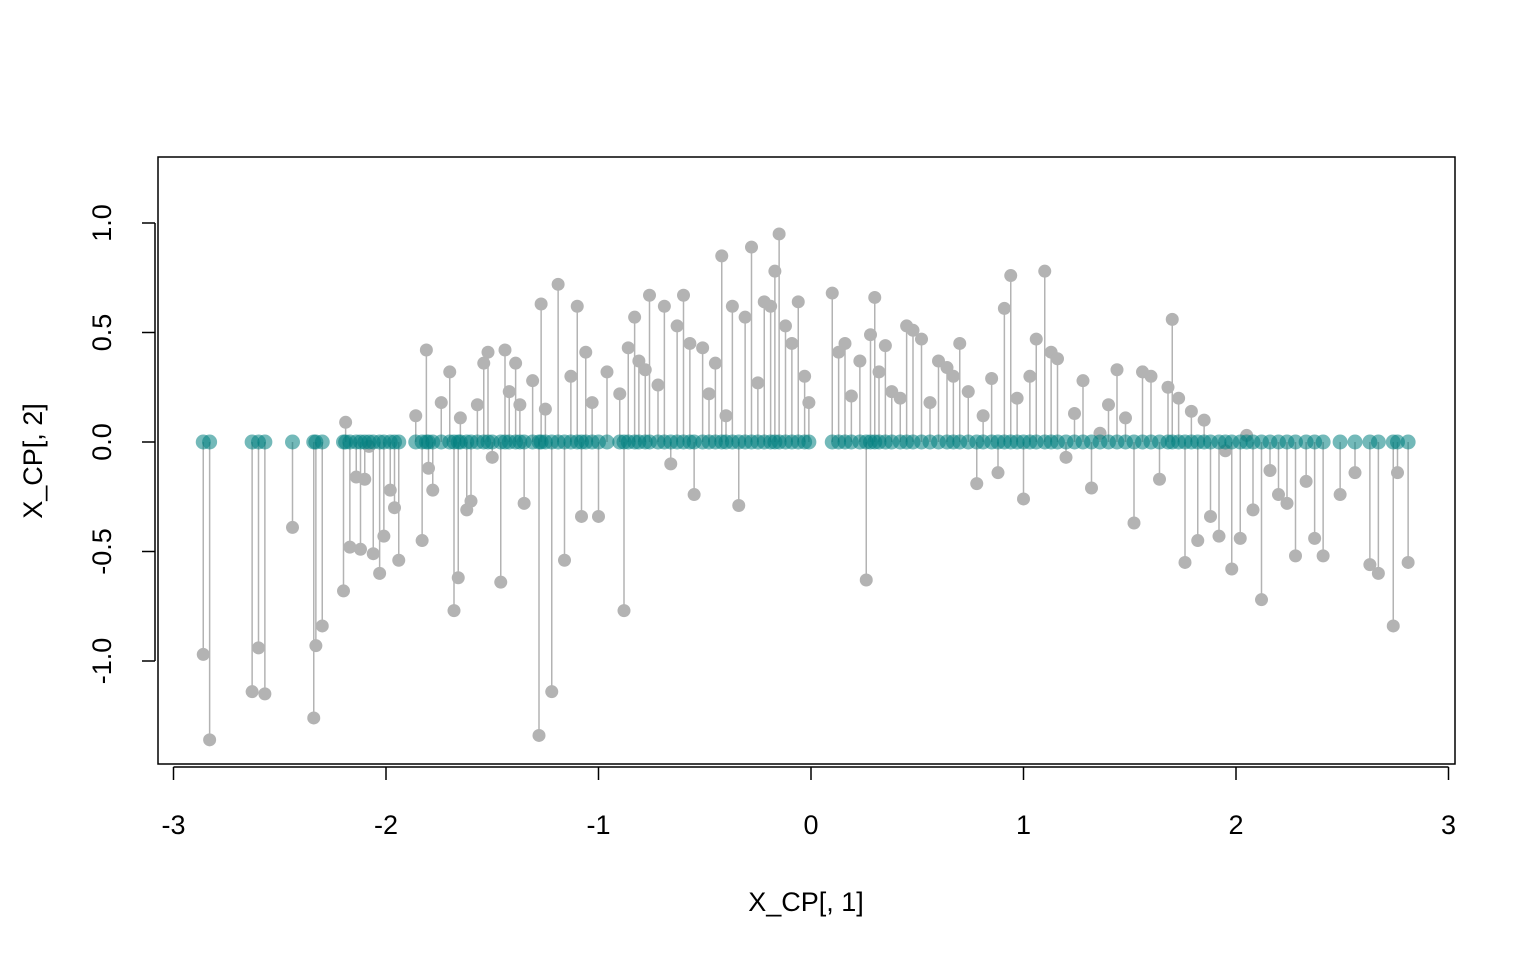 Image resolution: width=1536 pixels, height=960 pixels. Describe the element at coordinates (1448, 825) in the screenshot. I see `x-tick-label: 3` at that location.